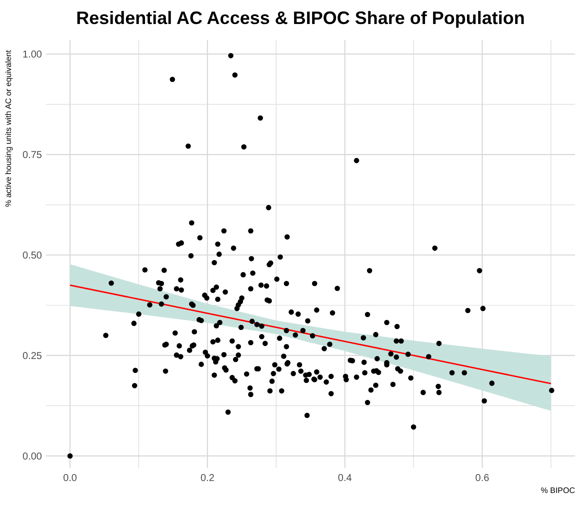 Image resolution: width=581 pixels, height=506 pixels. Describe the element at coordinates (558, 490) in the screenshot. I see `x-axis-title: % BIPOC` at that location.